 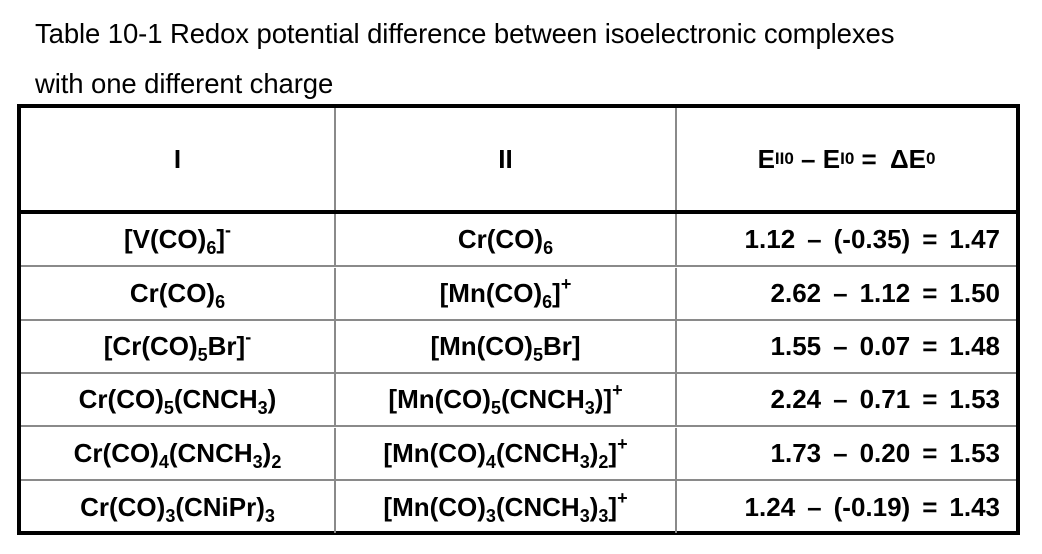 What do you see at coordinates (228, 230) in the screenshot?
I see `formula-superscript: -` at bounding box center [228, 230].